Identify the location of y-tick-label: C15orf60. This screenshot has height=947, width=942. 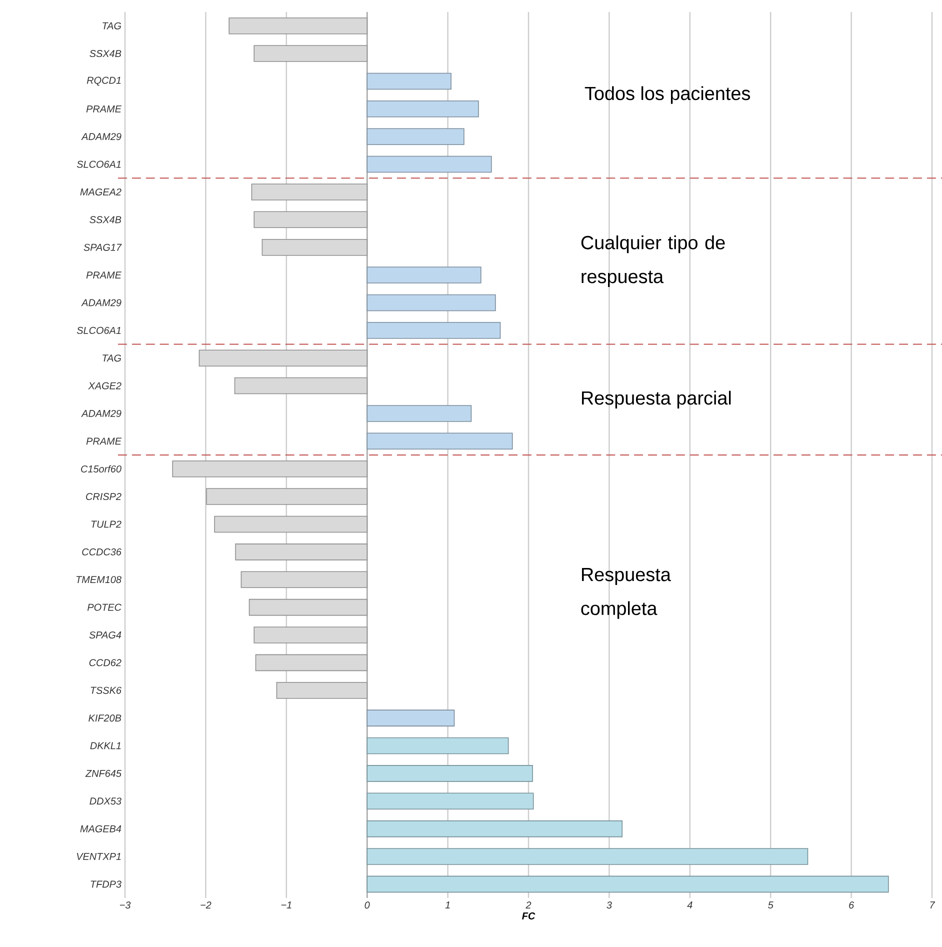
(101, 469).